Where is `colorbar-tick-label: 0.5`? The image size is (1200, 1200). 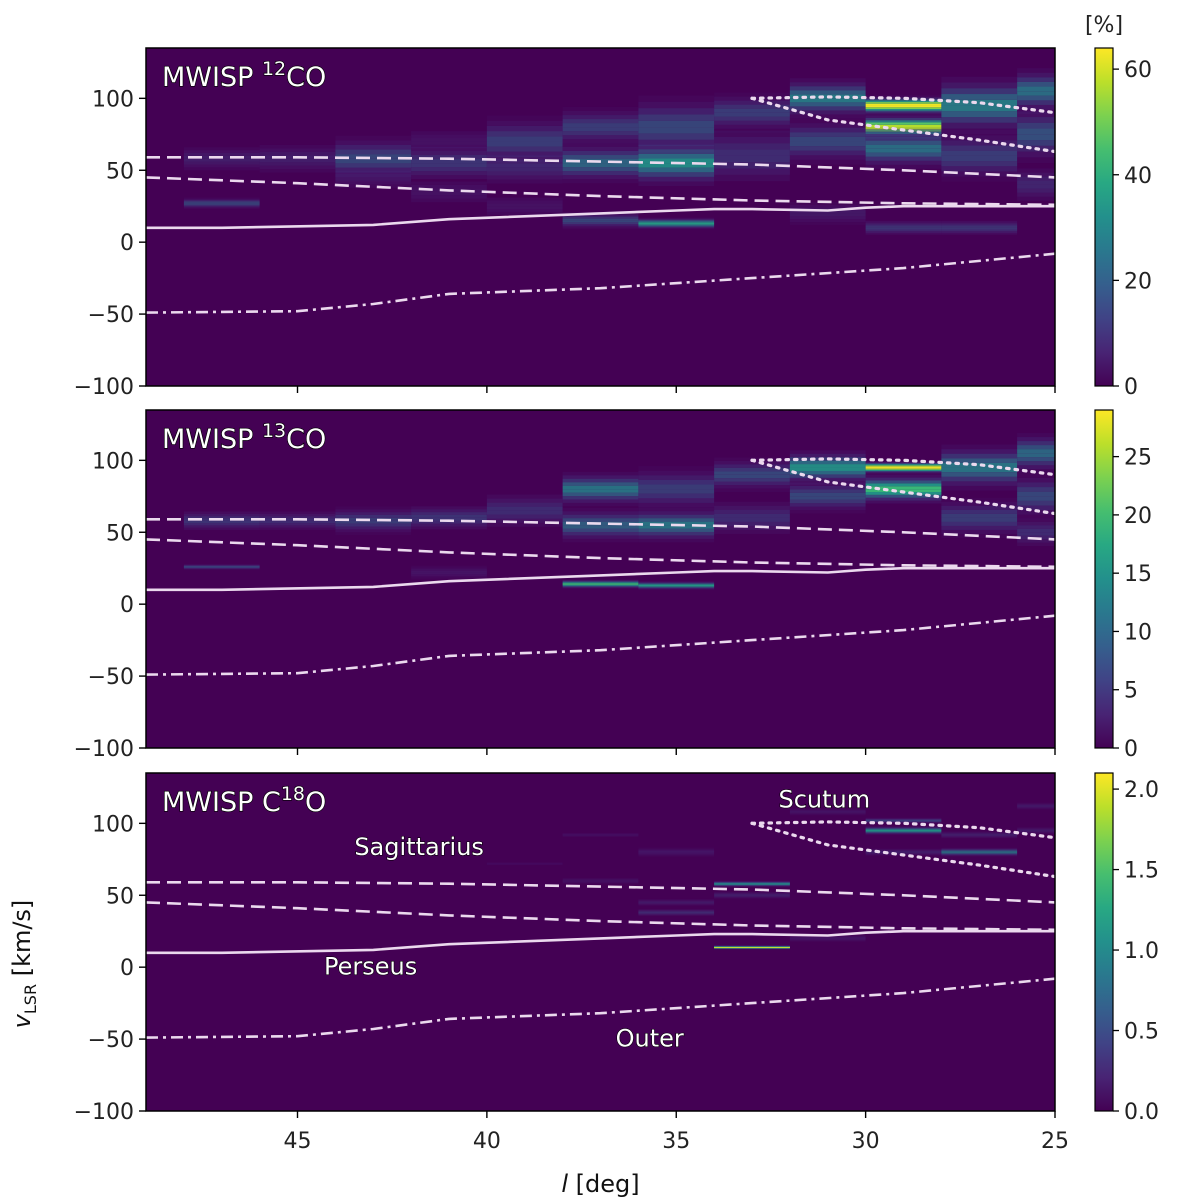 colorbar-tick-label: 0.5 is located at coordinates (1141, 1032).